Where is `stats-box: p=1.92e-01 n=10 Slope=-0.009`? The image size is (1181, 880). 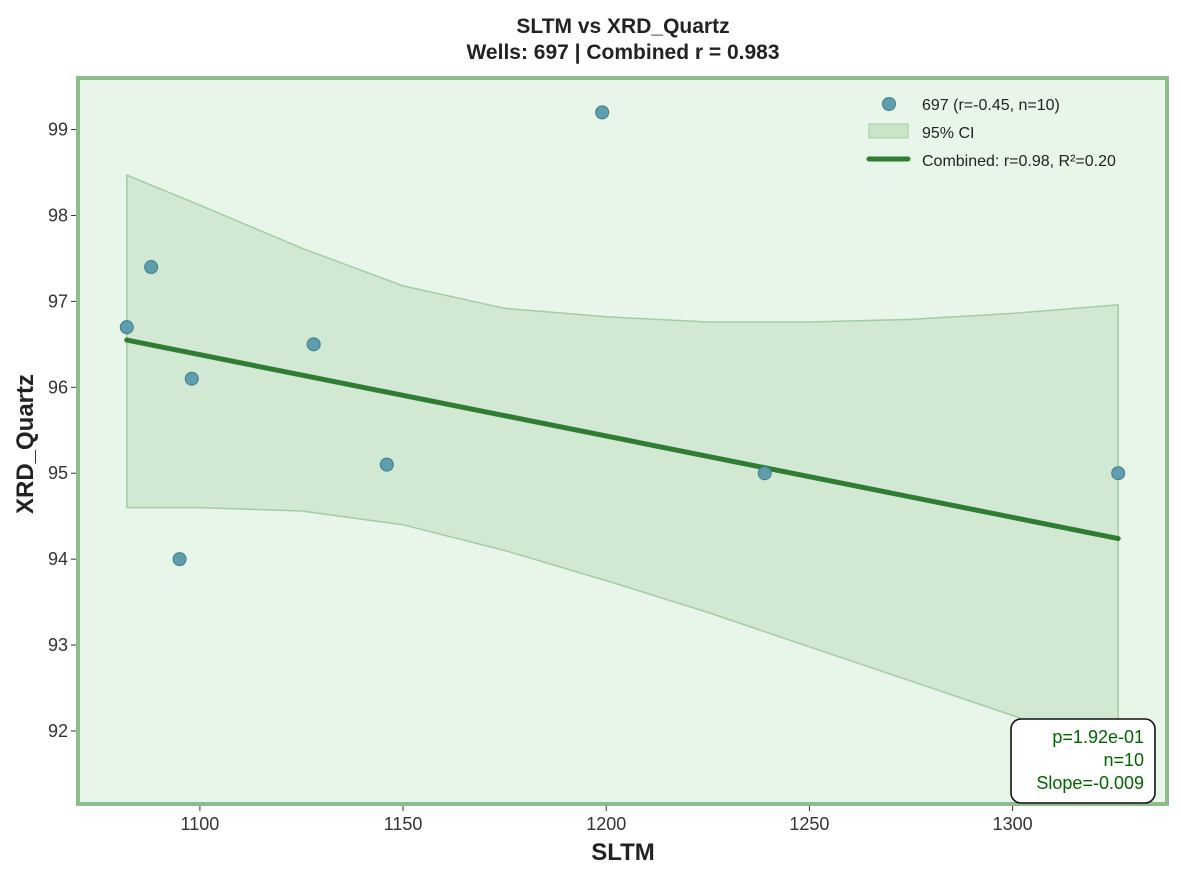 stats-box: p=1.92e-01 n=10 Slope=-0.009 is located at coordinates (1083, 761).